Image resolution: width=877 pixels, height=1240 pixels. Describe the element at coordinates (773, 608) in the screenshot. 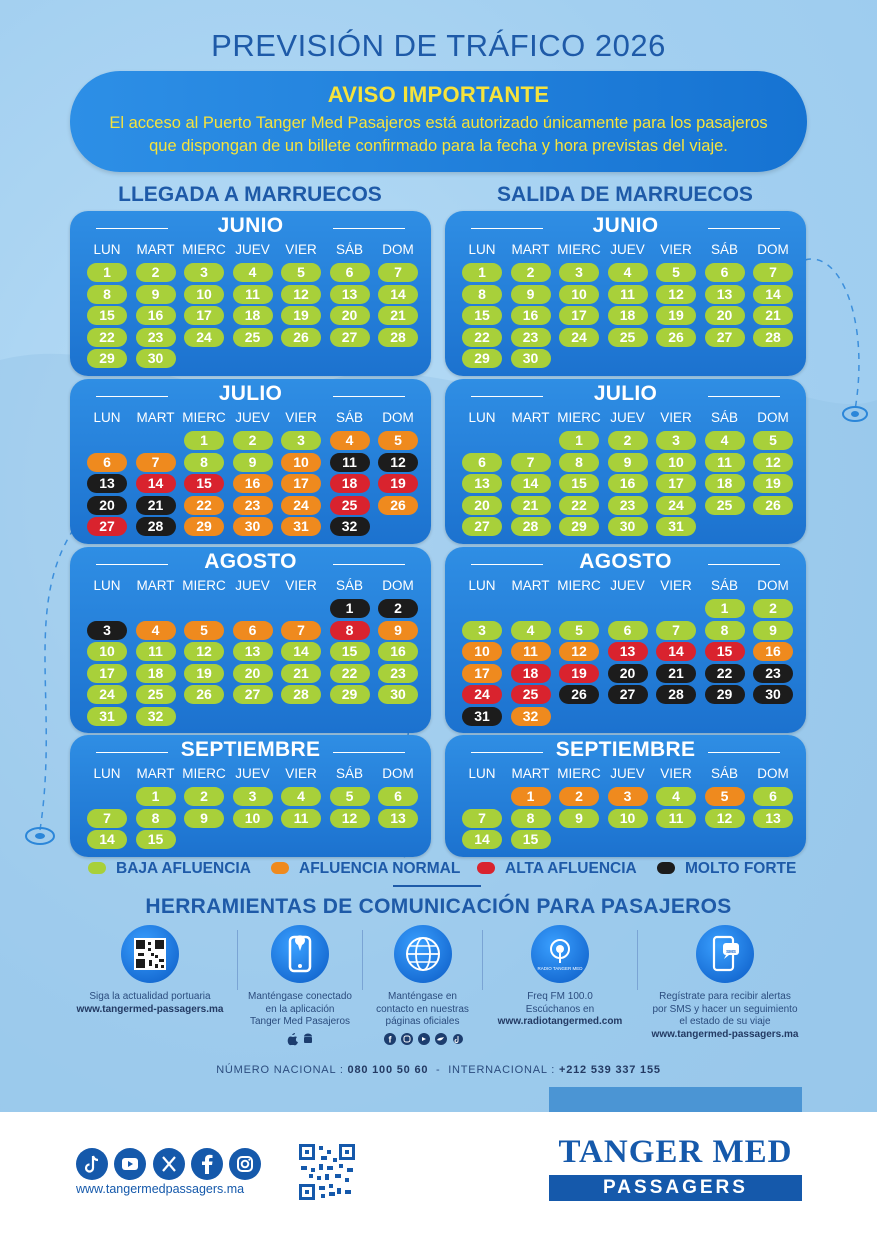

I see `day-2-low: 2` at that location.